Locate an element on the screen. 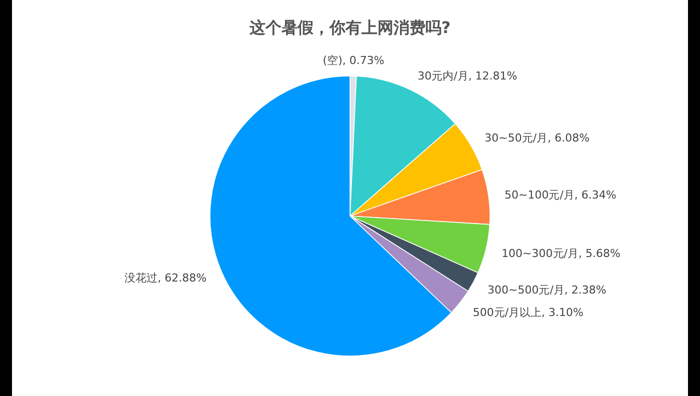 The width and height of the screenshot is (700, 396). chart-title: 这个暑假，你有上网消费吗? is located at coordinates (349, 27).